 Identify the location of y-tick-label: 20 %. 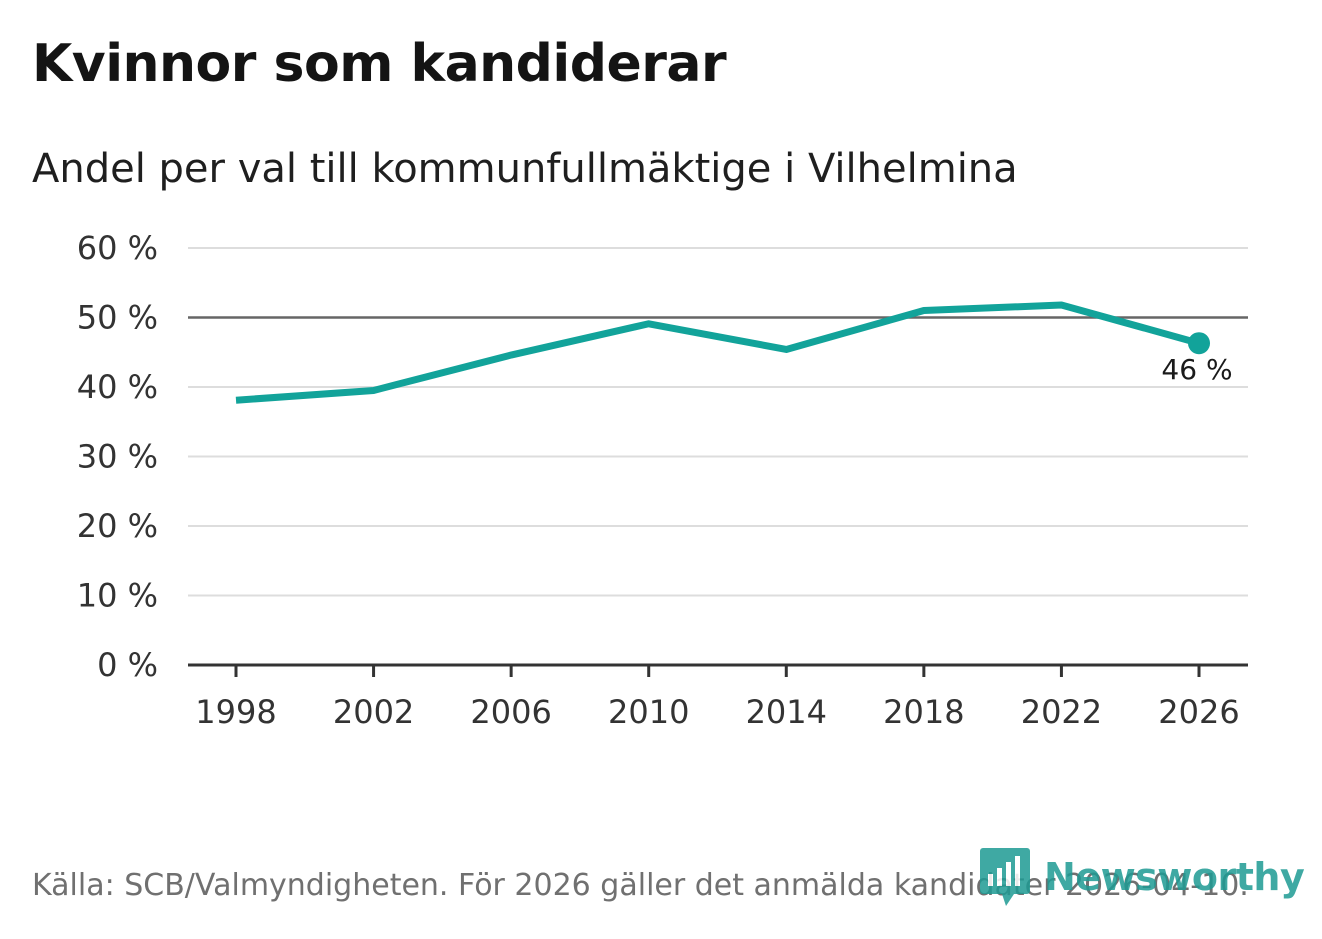
(117, 526).